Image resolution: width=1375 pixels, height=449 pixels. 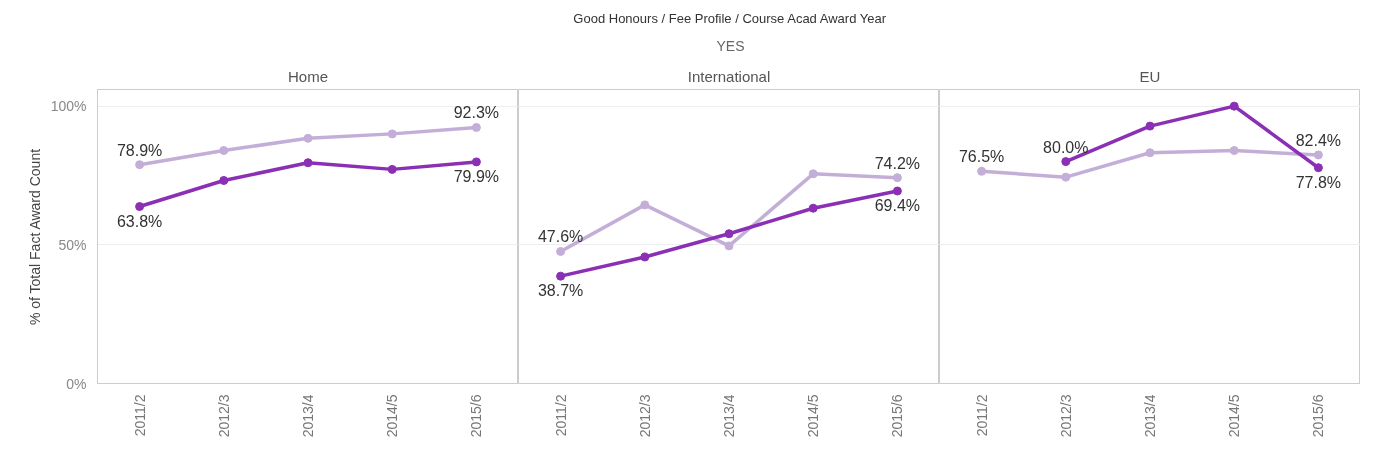 What do you see at coordinates (1318, 140) in the screenshot?
I see `data-label: 82.4%` at bounding box center [1318, 140].